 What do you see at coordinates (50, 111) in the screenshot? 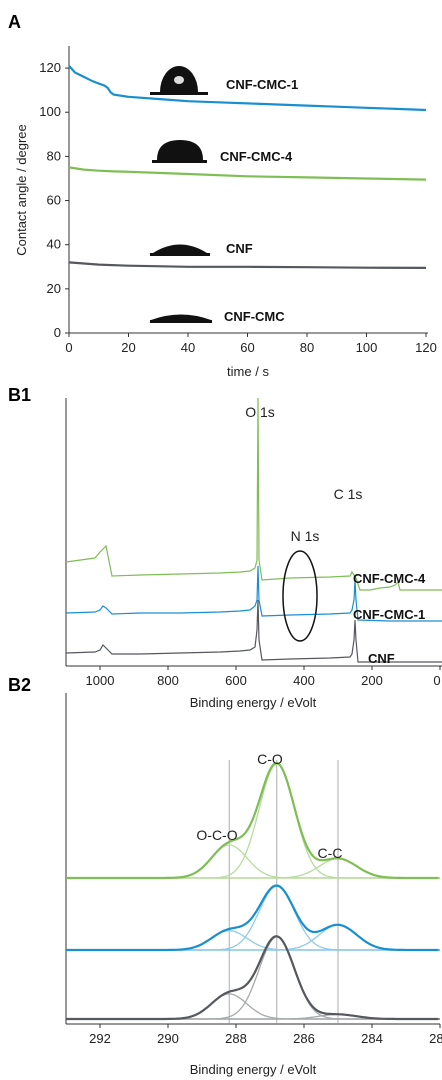
I see `y-tick-label: 100` at bounding box center [50, 111].